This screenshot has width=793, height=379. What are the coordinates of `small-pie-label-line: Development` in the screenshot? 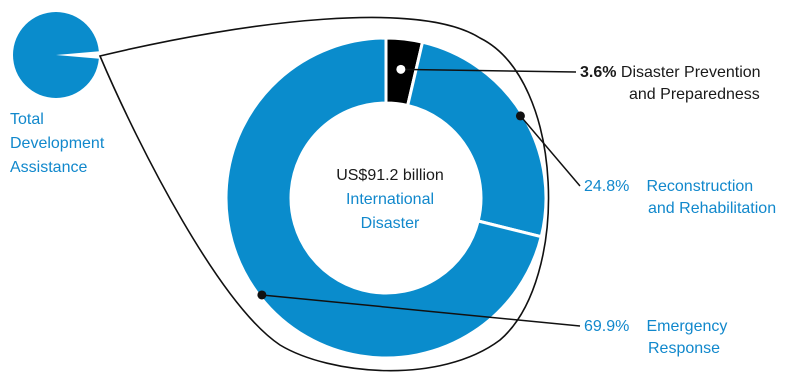 It's located at (57, 143).